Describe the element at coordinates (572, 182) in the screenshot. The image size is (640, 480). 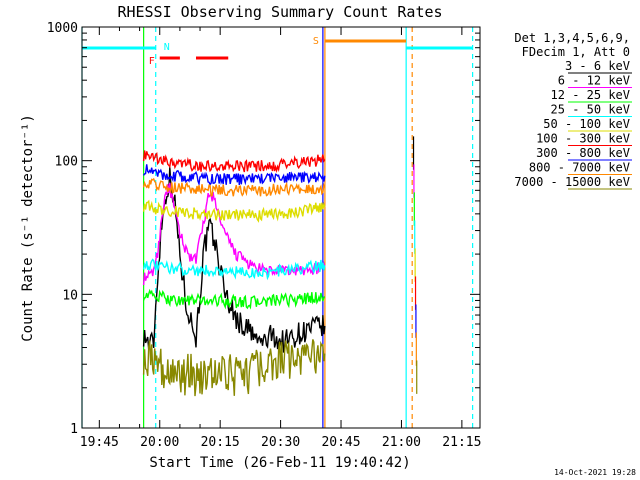
I see `legend-entry-label: 7000 - 15000 keV` at that location.